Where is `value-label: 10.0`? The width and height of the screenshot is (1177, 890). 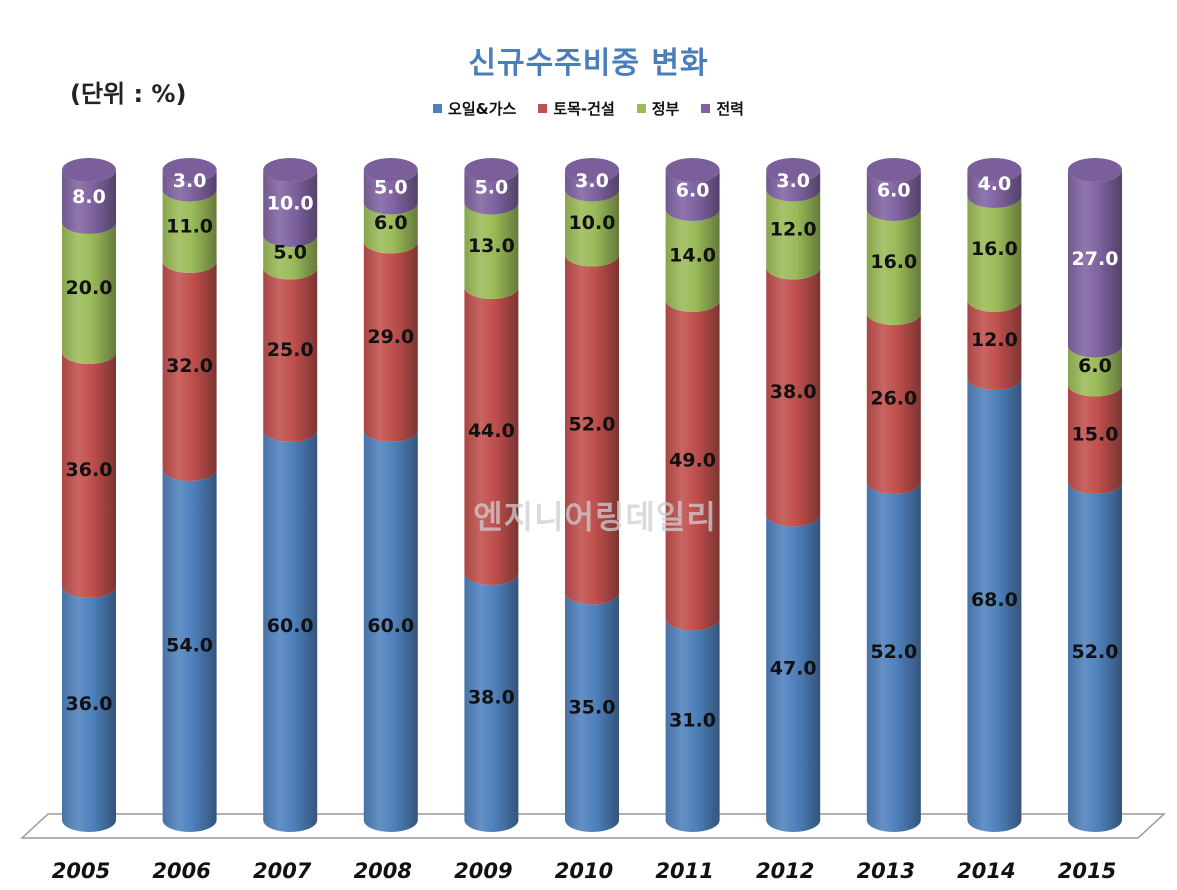
value-label: 10.0 is located at coordinates (592, 223).